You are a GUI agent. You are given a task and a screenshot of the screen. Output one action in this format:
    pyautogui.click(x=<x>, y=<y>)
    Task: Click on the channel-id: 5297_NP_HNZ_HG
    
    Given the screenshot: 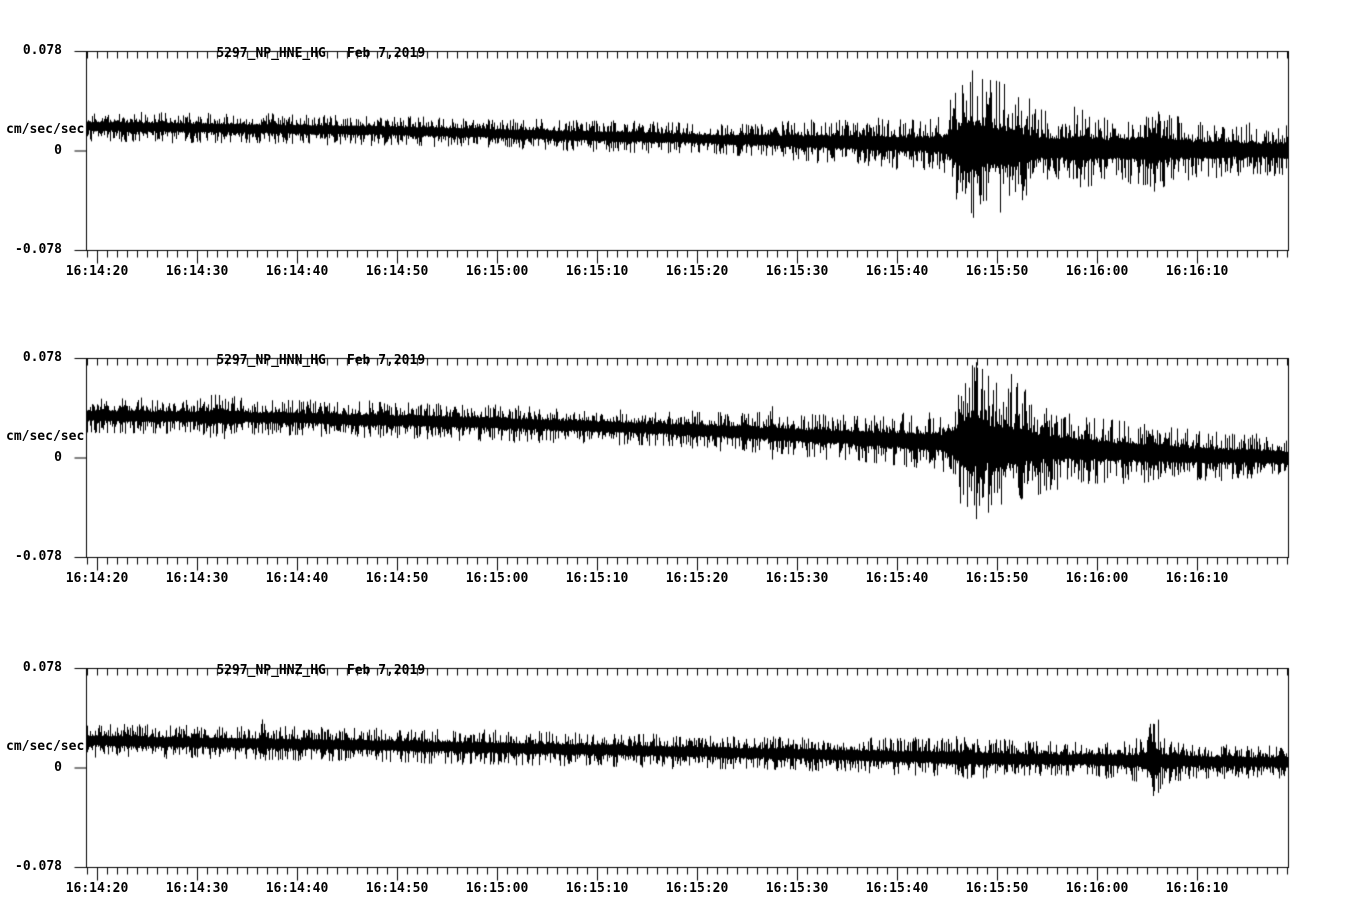 What is the action you would take?
    pyautogui.click(x=271, y=670)
    